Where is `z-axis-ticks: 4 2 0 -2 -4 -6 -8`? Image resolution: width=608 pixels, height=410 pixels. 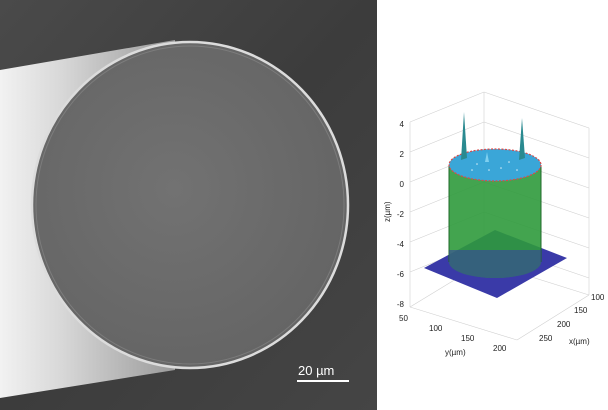
z-axis-ticks: 4 2 0 -2 -4 -6 -8 is located at coordinates (401, 214).